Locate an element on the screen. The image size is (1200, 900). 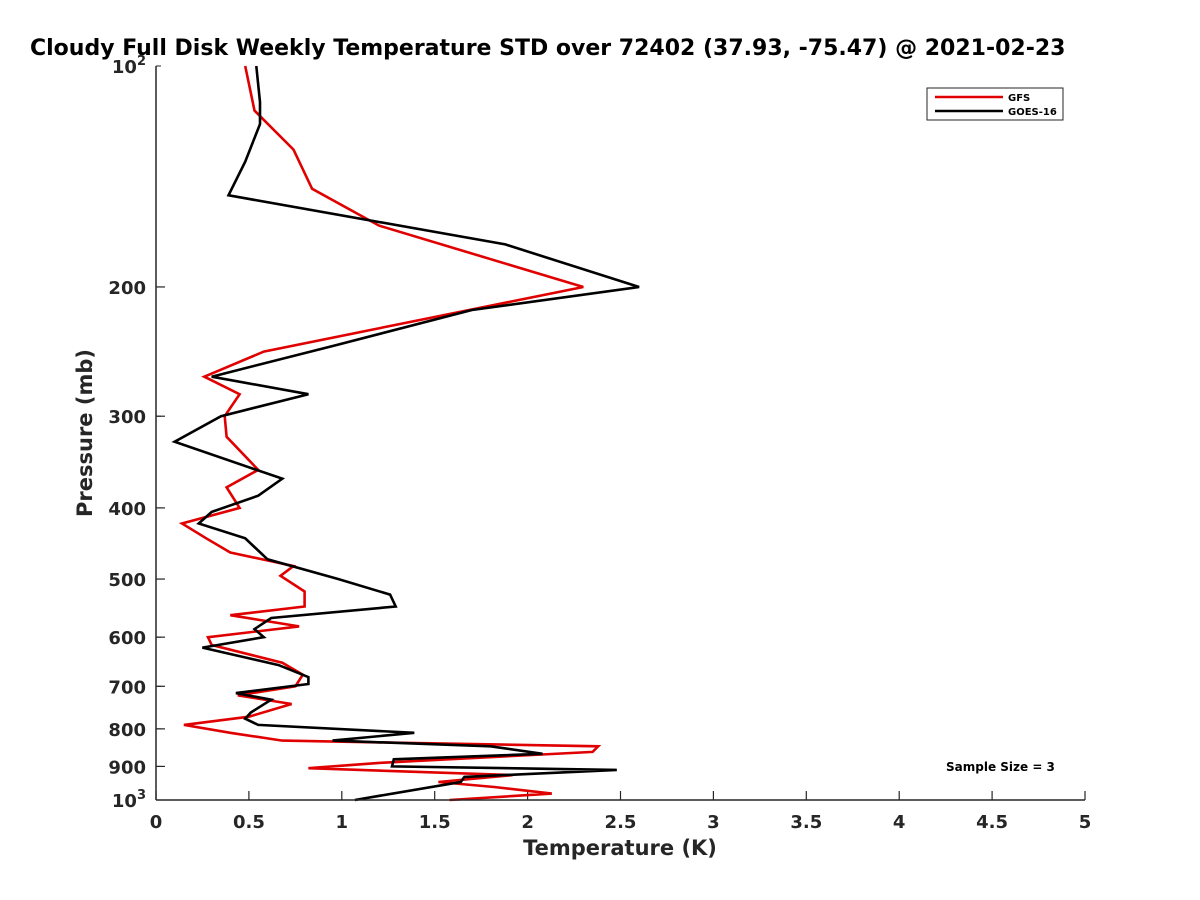
x-tick-label: 3 is located at coordinates (713, 822).